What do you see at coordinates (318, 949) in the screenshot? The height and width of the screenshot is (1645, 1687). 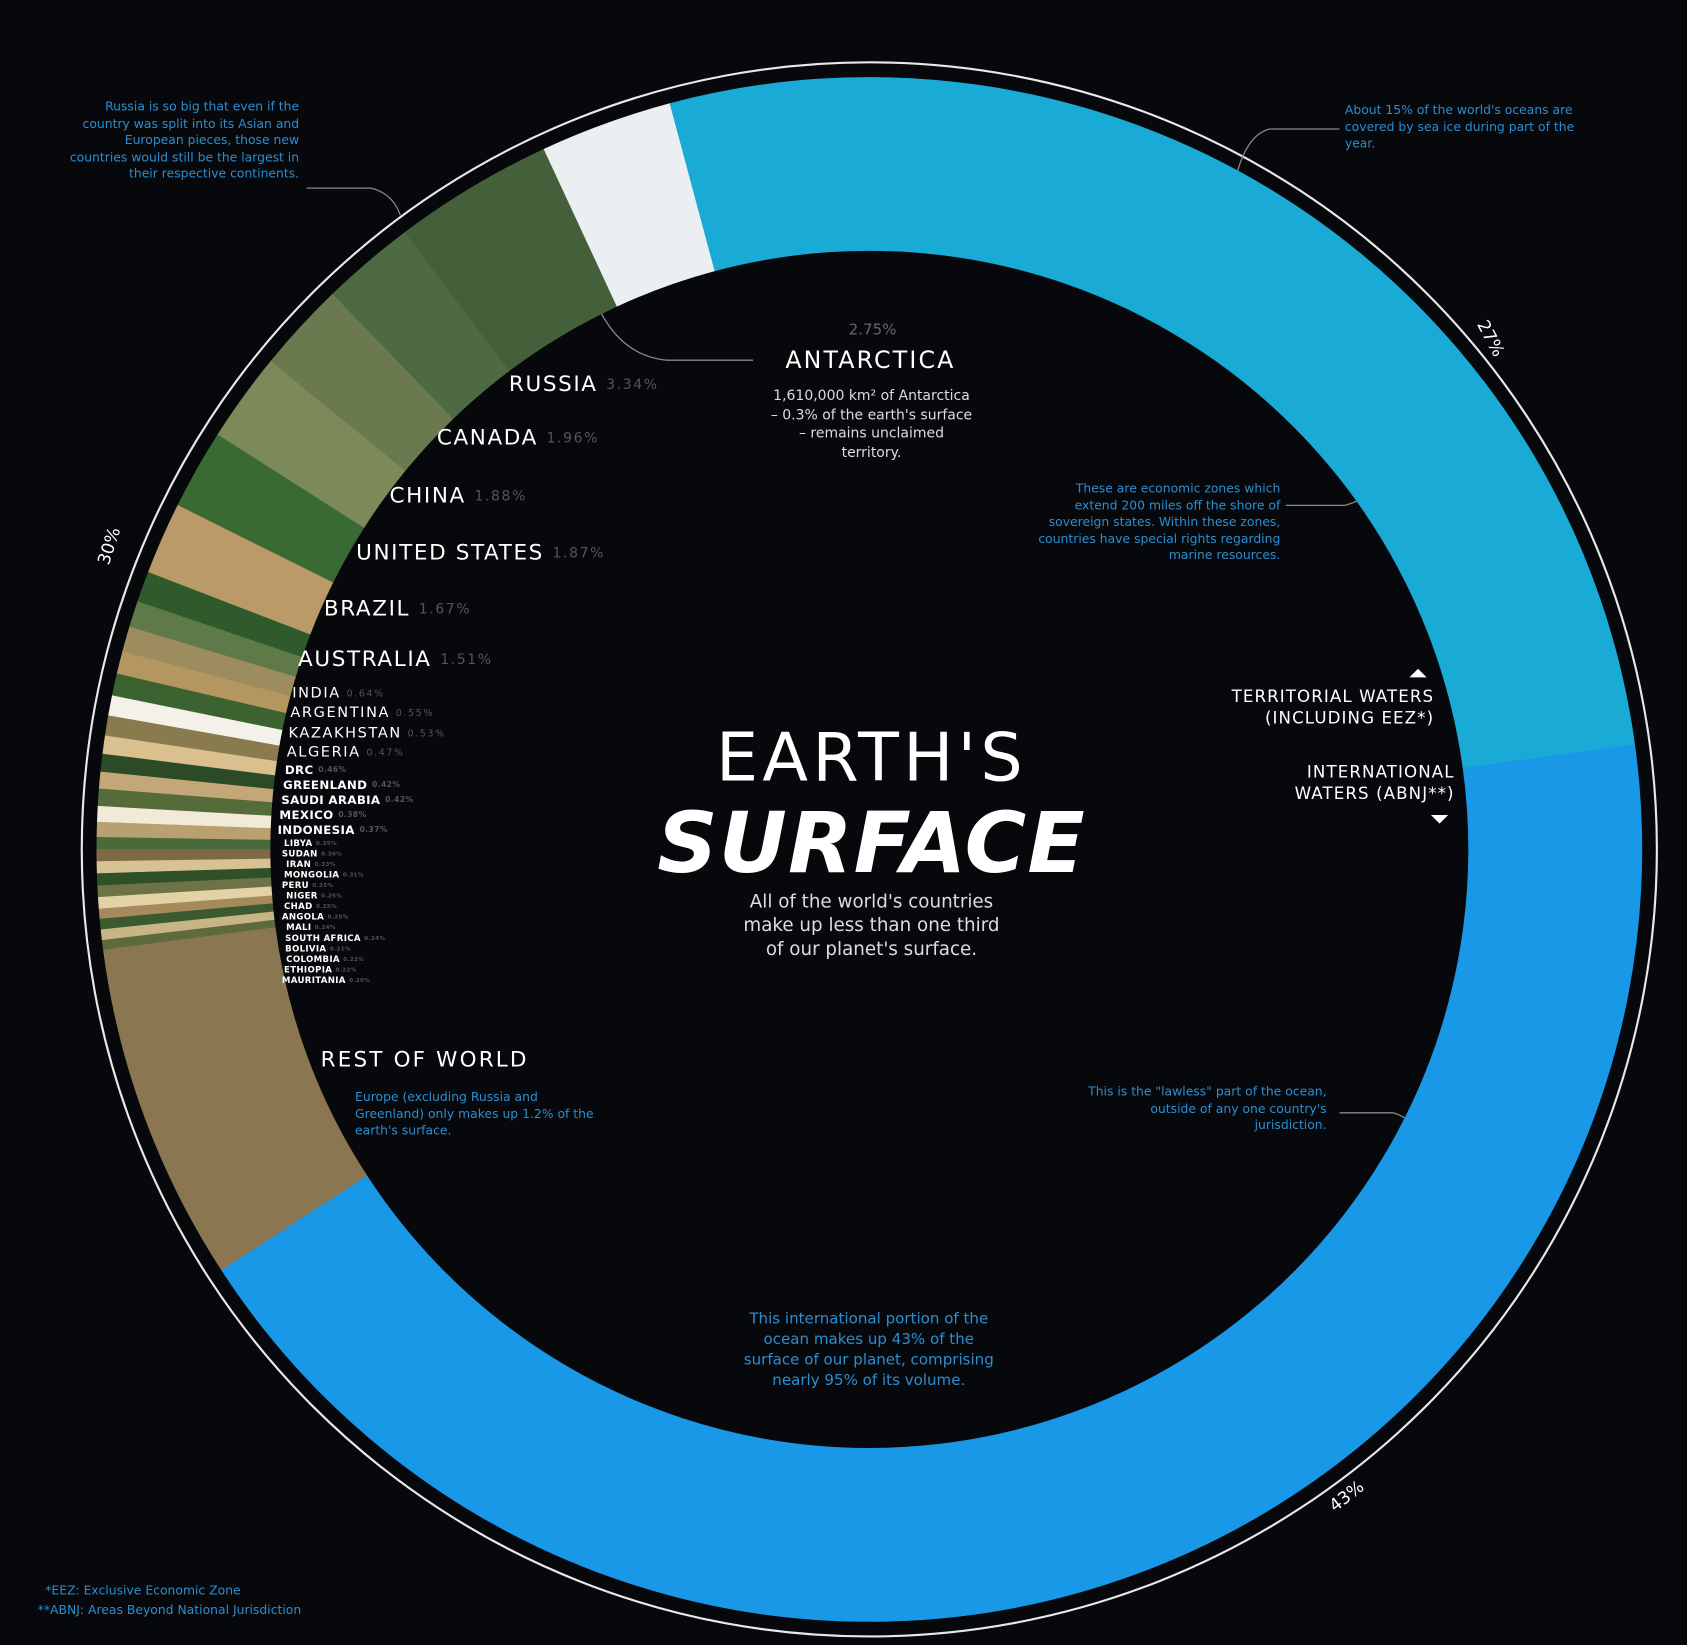 I see `country-label: BOLIVIA 0.21%` at bounding box center [318, 949].